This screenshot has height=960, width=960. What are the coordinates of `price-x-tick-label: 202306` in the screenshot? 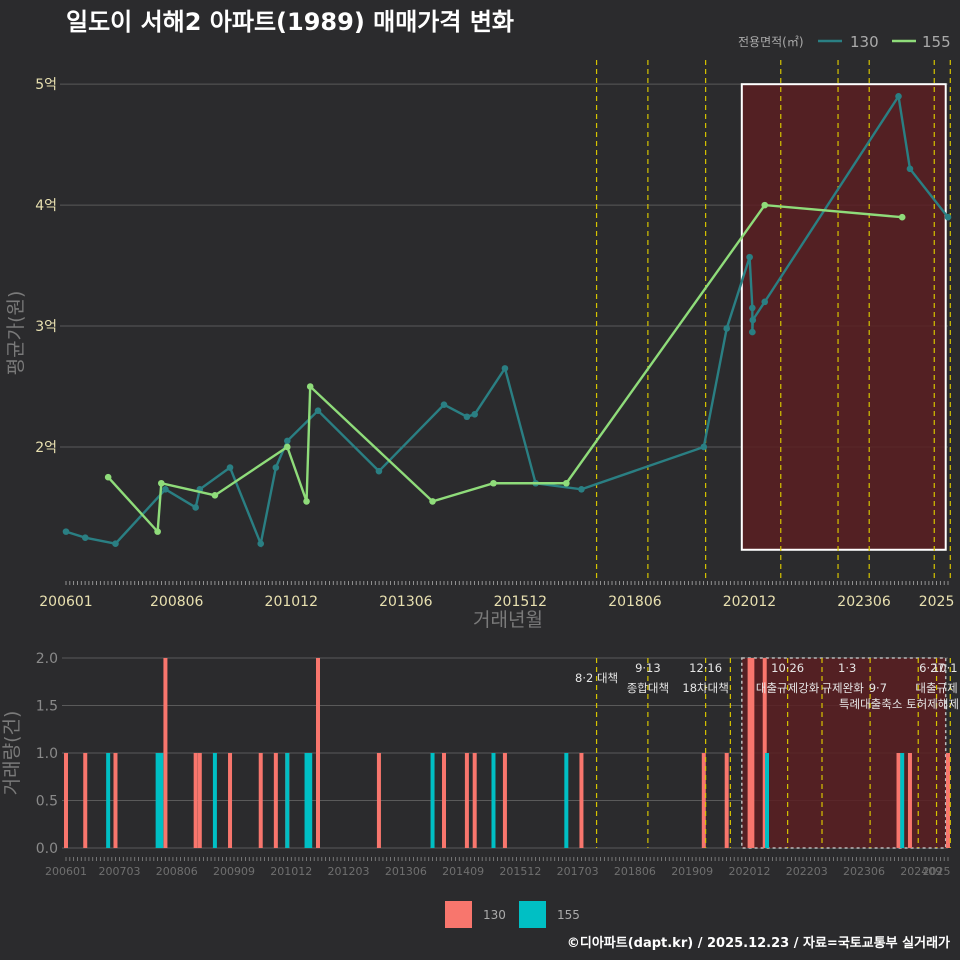 It's located at (864, 602).